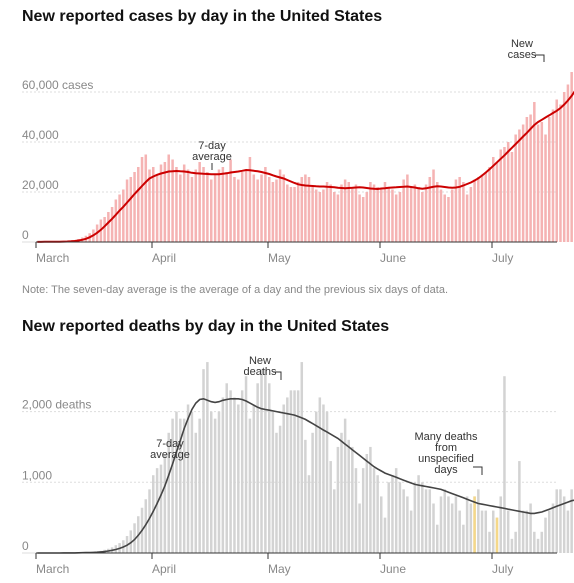 The height and width of the screenshot is (583, 574). What do you see at coordinates (497, 535) in the screenshot?
I see `highlight-bar` at bounding box center [497, 535].